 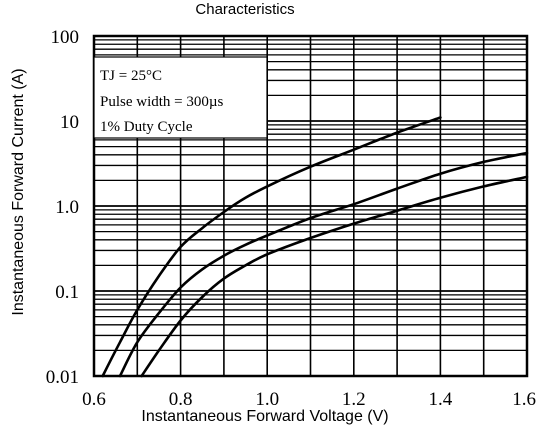 I want to click on conditions-box-frame, so click(x=180, y=97).